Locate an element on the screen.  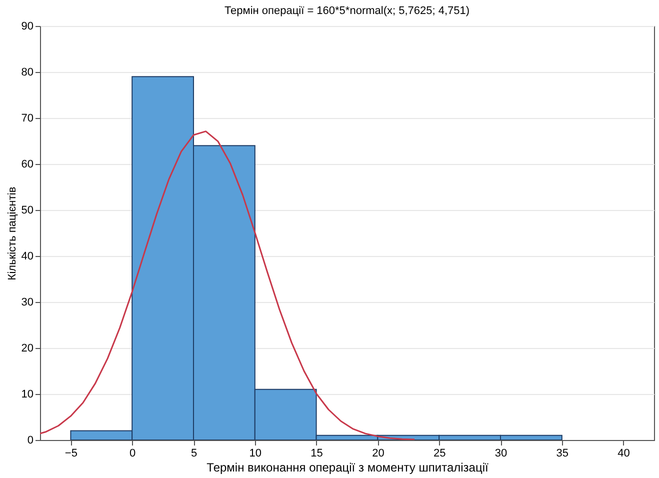
y-tick-label: 40 is located at coordinates (27, 256).